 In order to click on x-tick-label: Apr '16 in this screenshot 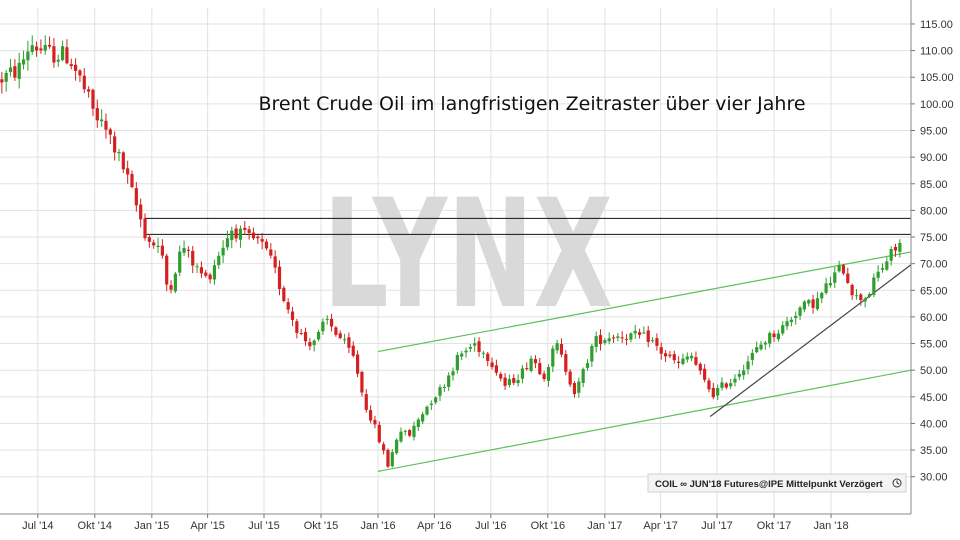, I will do `click(434, 526)`.